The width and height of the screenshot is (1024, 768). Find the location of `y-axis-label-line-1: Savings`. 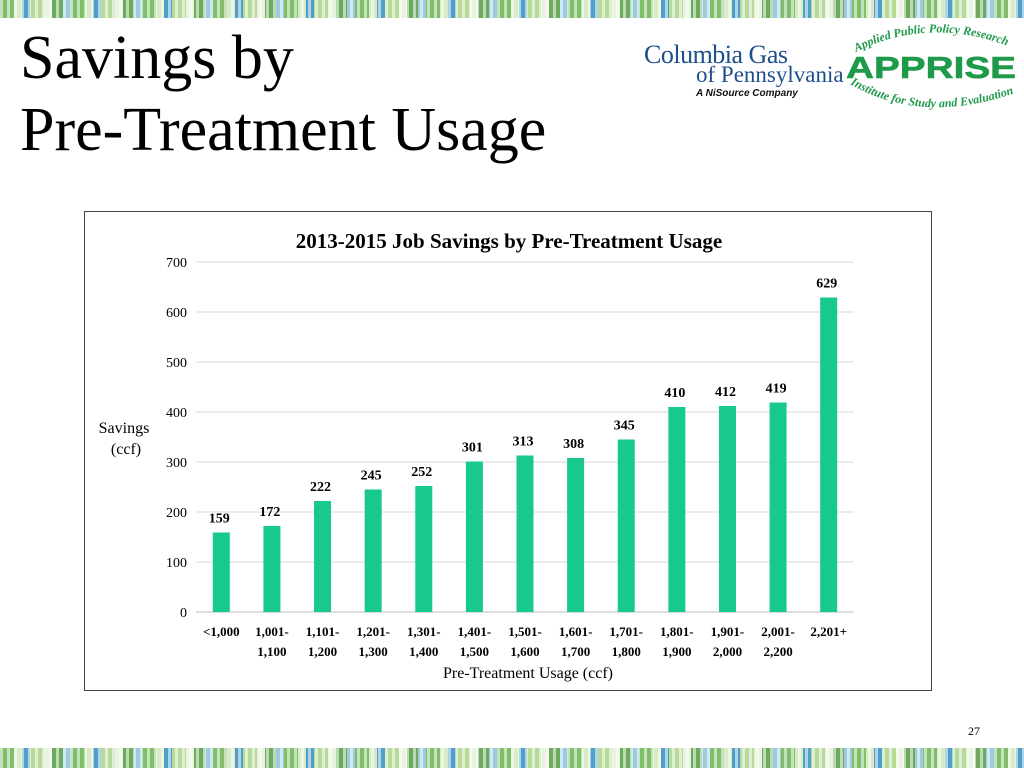

y-axis-label-line-1: Savings is located at coordinates (124, 428).